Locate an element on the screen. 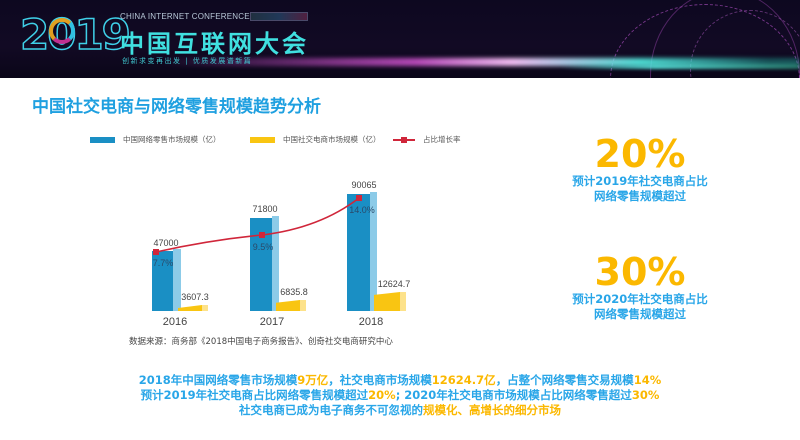 Image resolution: width=800 pixels, height=440 pixels. bar-social-2016 is located at coordinates (190, 308).